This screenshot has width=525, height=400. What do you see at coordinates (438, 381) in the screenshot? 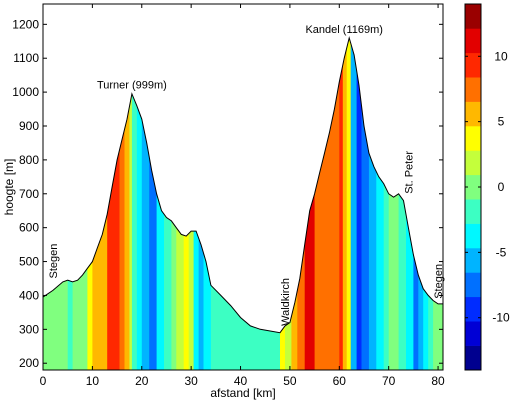
I see `x-tick-label: 80` at bounding box center [438, 381].